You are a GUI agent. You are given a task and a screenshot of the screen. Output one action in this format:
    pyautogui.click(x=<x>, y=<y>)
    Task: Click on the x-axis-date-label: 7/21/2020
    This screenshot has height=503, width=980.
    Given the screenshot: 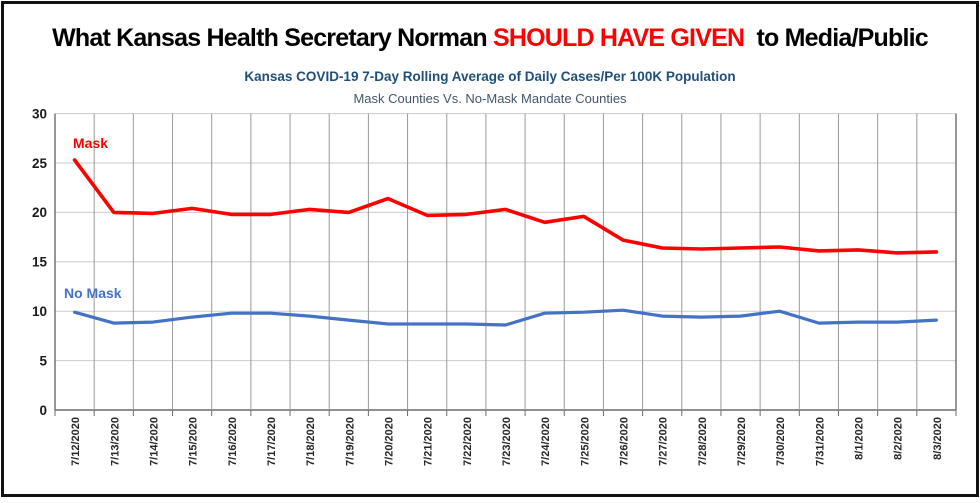 What is the action you would take?
    pyautogui.click(x=429, y=441)
    